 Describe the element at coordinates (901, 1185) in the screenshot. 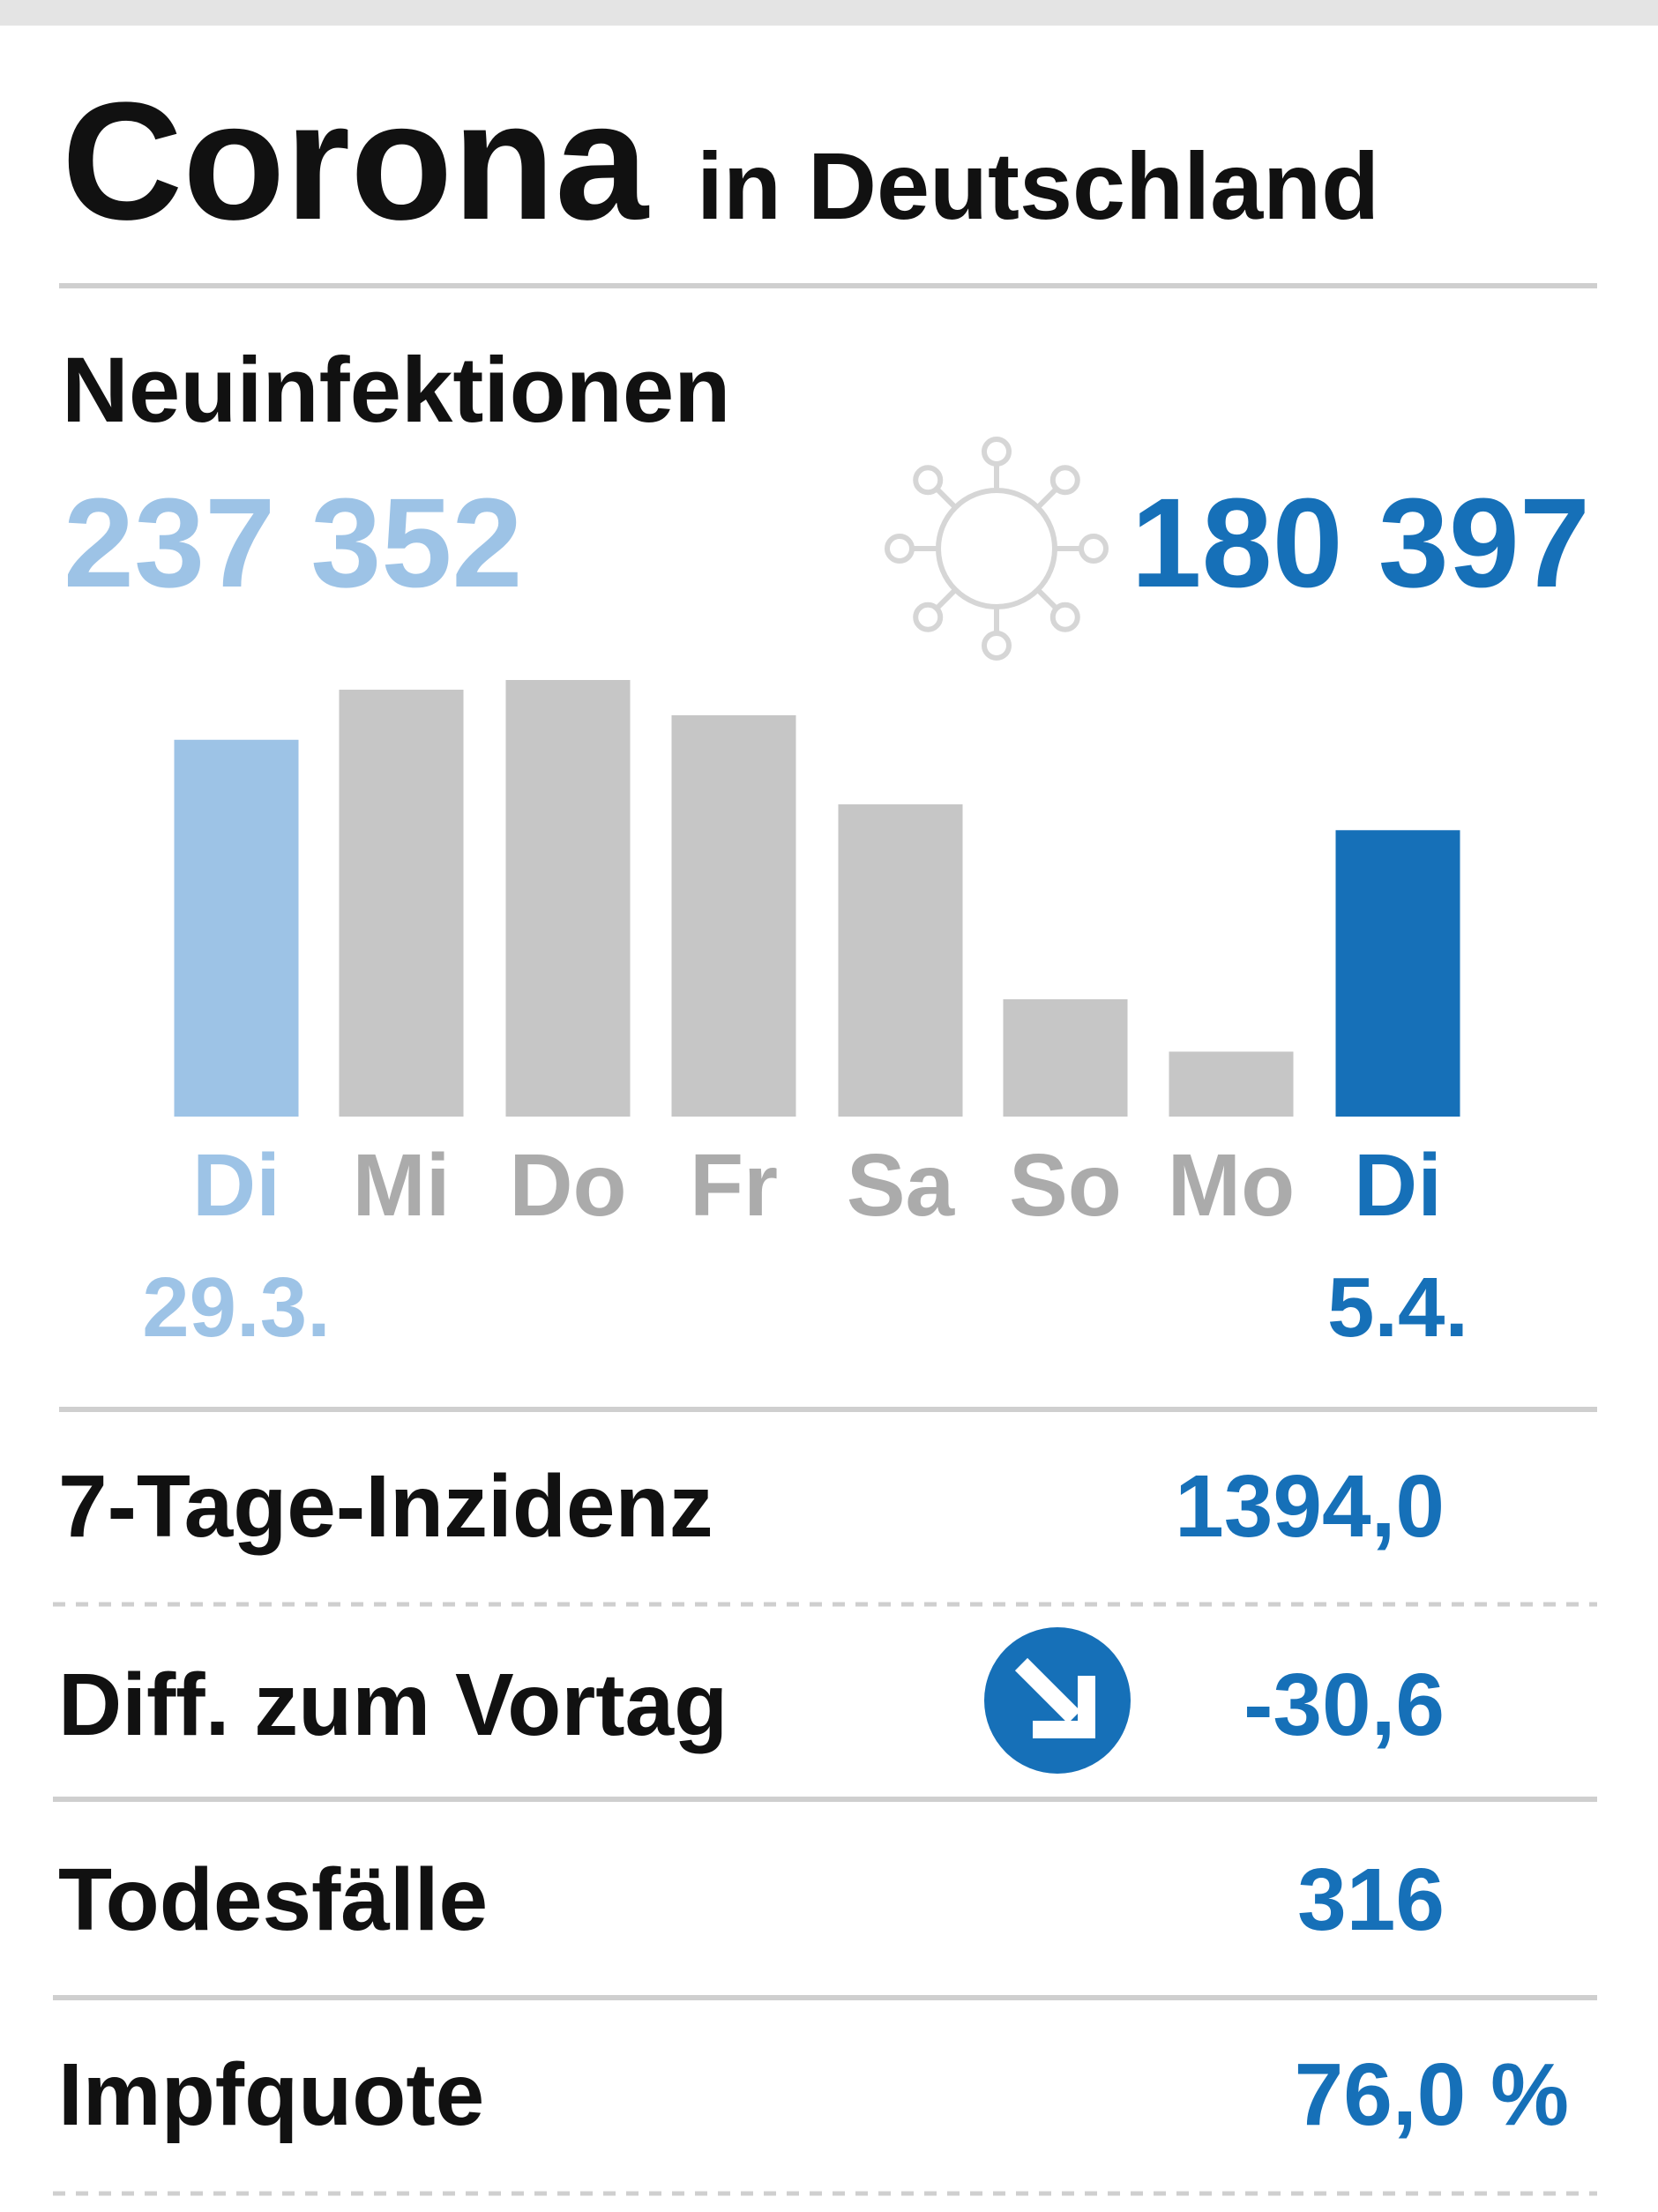

I see `x-tick-label: Sa` at that location.